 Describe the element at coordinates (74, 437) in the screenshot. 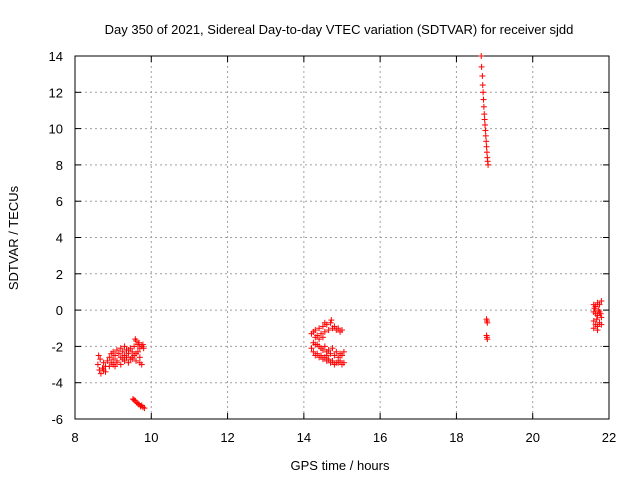

I see `x-tick-label: 8` at that location.